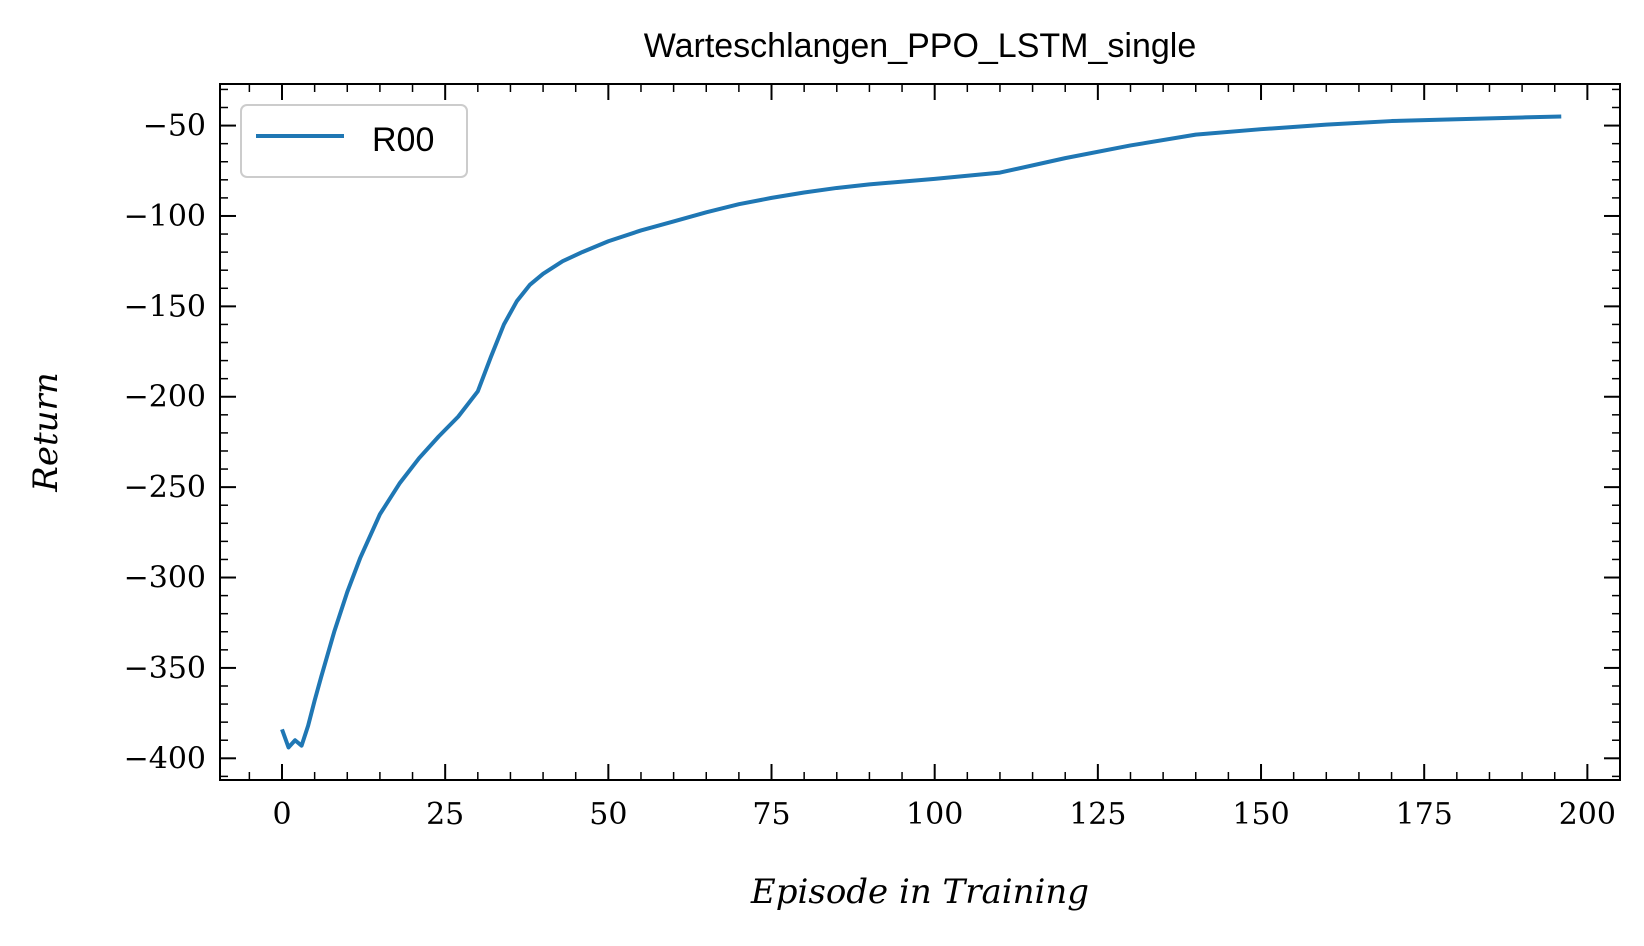 The image size is (1644, 946). I want to click on y-tick-label: −100, so click(165, 216).